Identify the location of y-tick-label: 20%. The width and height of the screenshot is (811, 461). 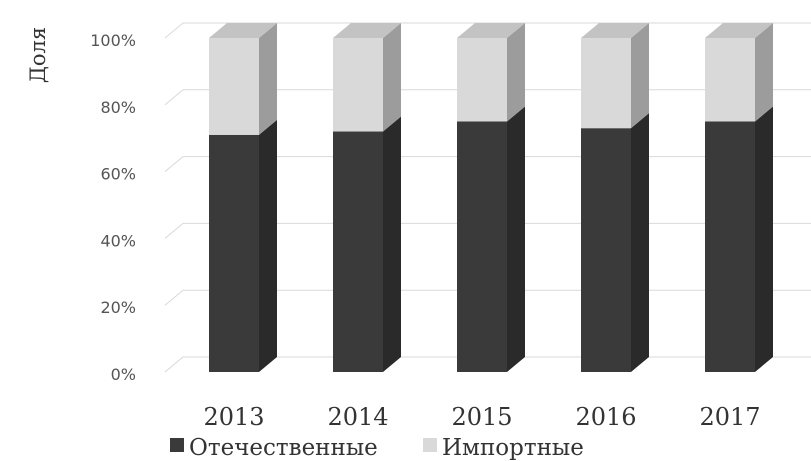
(118, 307).